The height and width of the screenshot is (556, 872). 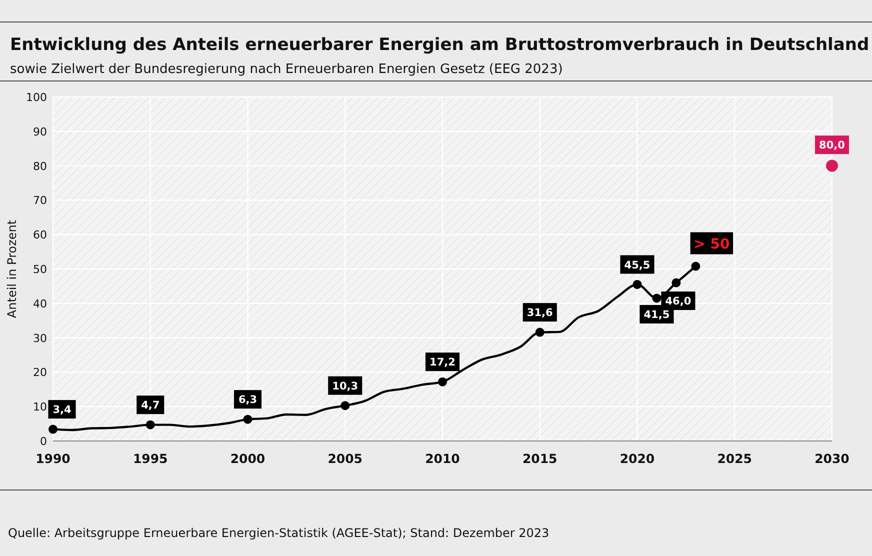 What do you see at coordinates (540, 458) in the screenshot?
I see `x-tick-label: 2015` at bounding box center [540, 458].